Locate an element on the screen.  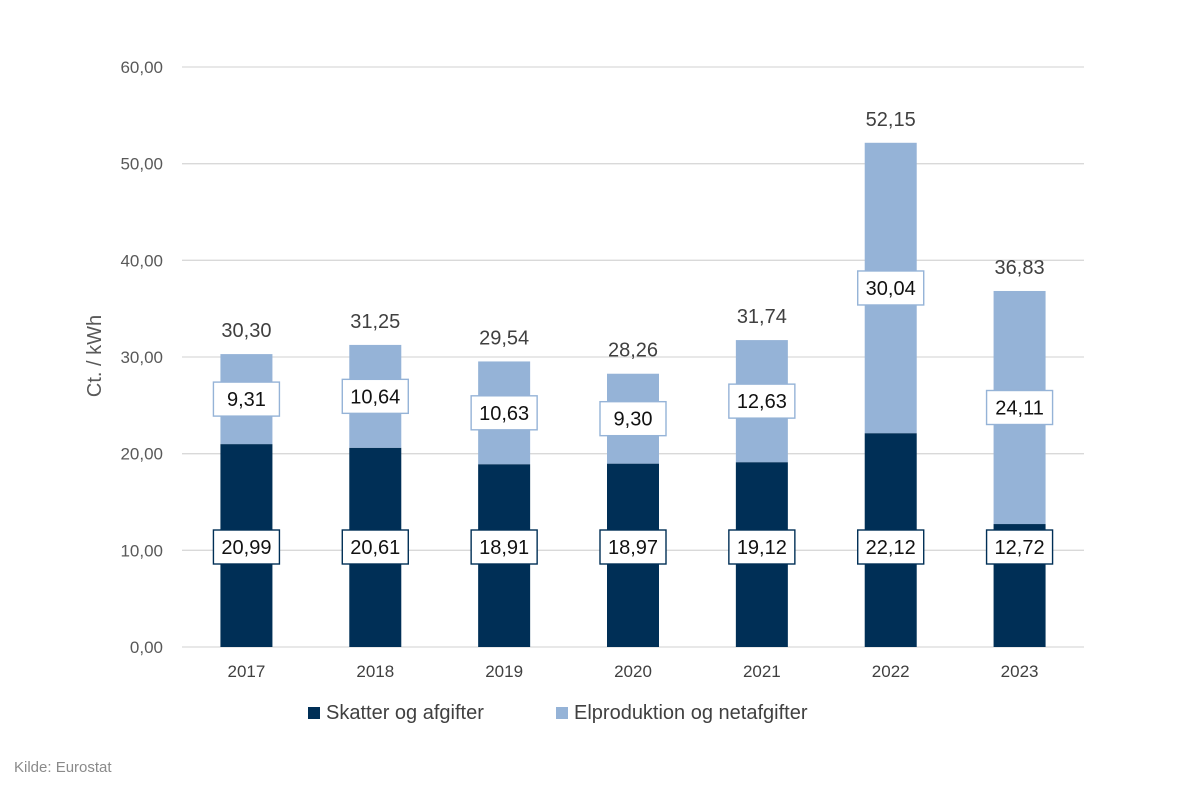
data-label-text: 24,11 is located at coordinates (1019, 409).